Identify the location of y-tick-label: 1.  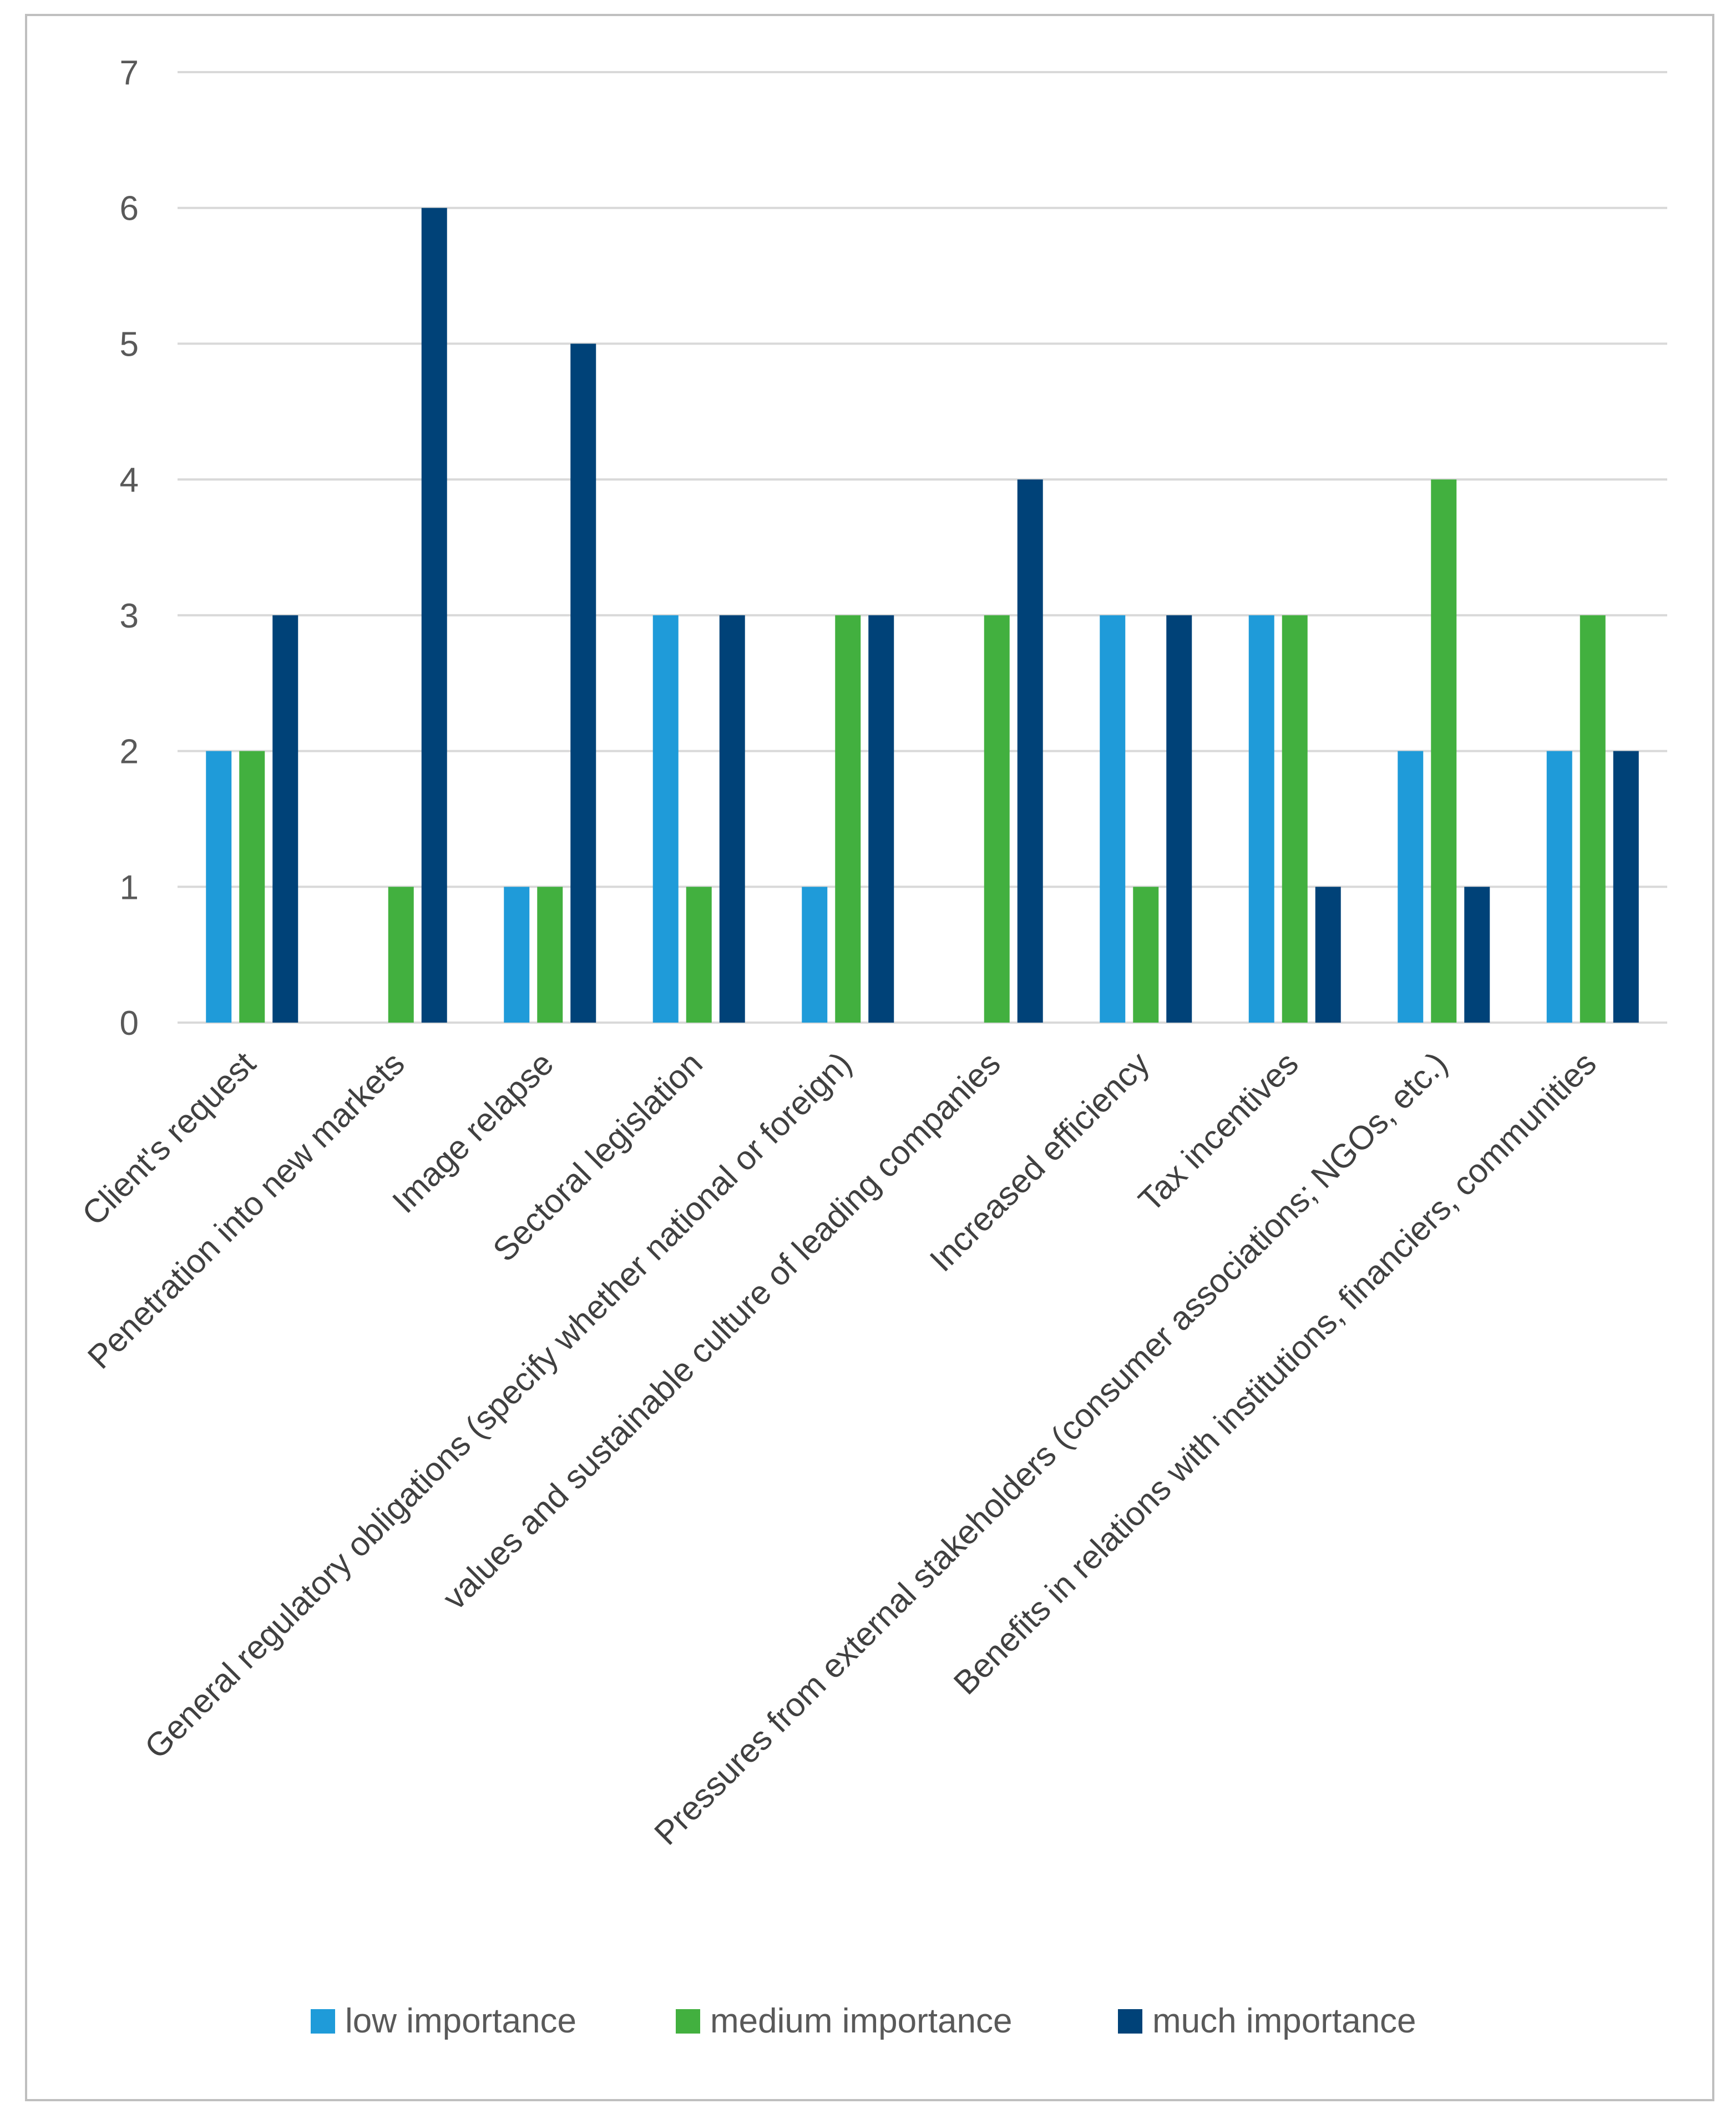
(130, 888).